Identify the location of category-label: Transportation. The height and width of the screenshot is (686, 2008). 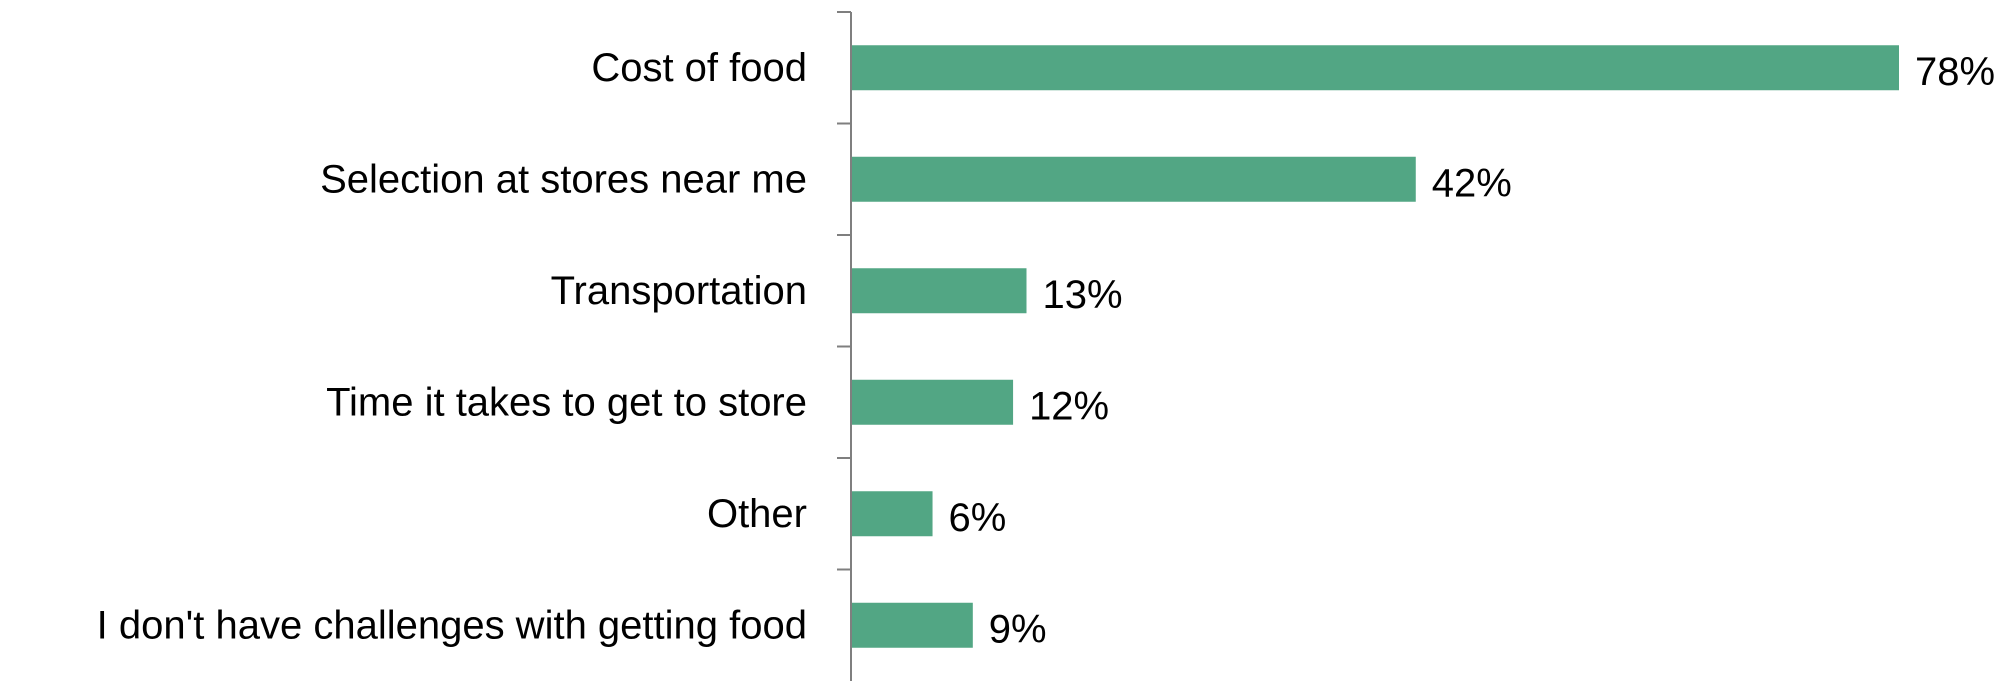
(679, 291).